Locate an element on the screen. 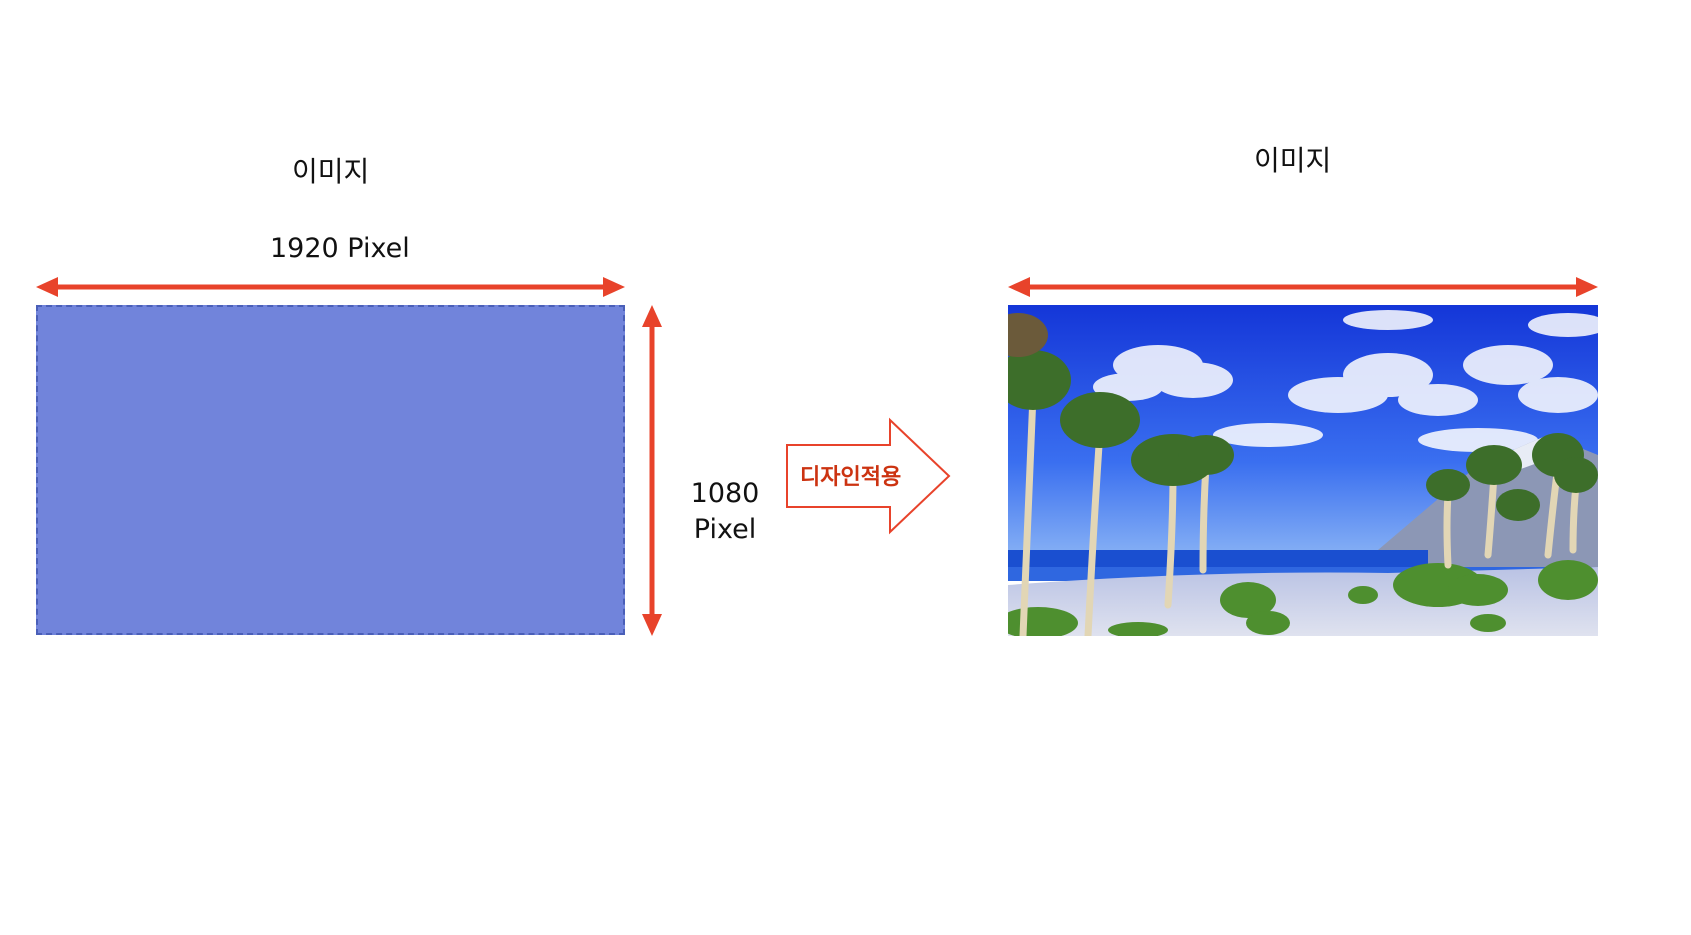  width-dimension-label: 1920 Pixel is located at coordinates (340, 248).